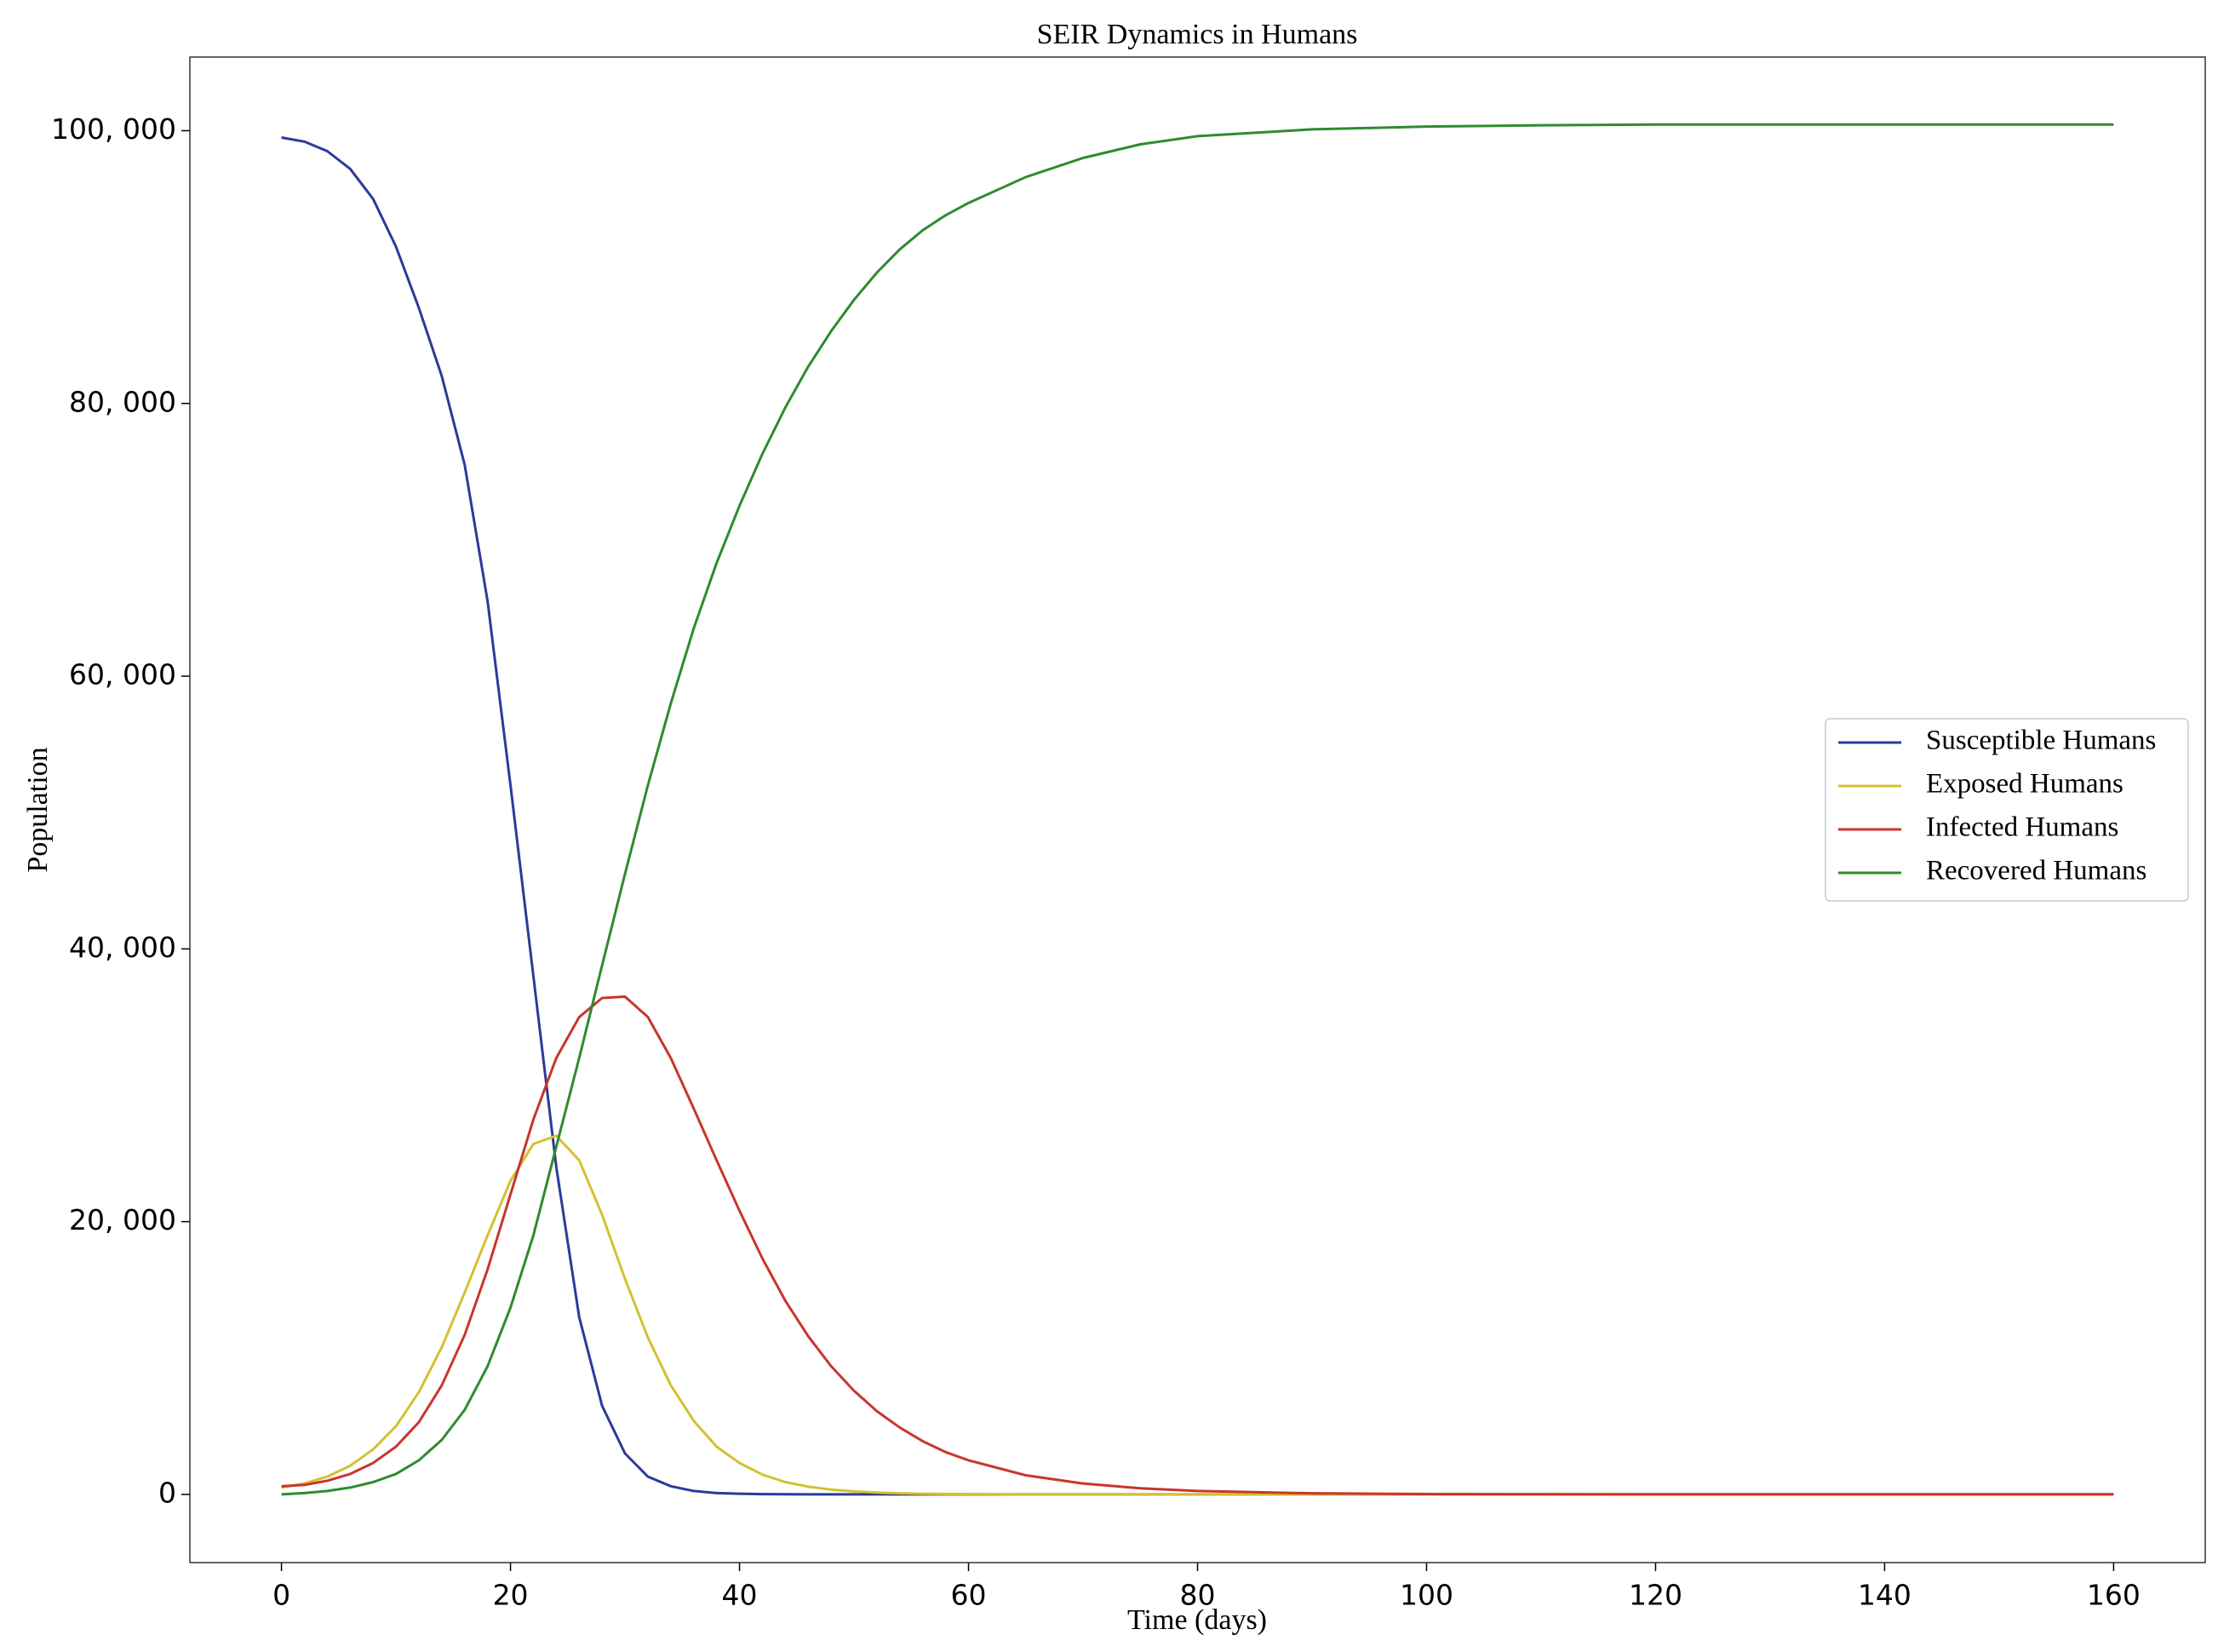 This screenshot has height=1652, width=2218. Describe the element at coordinates (2024, 784) in the screenshot. I see `legend-label: Exposed Humans` at that location.